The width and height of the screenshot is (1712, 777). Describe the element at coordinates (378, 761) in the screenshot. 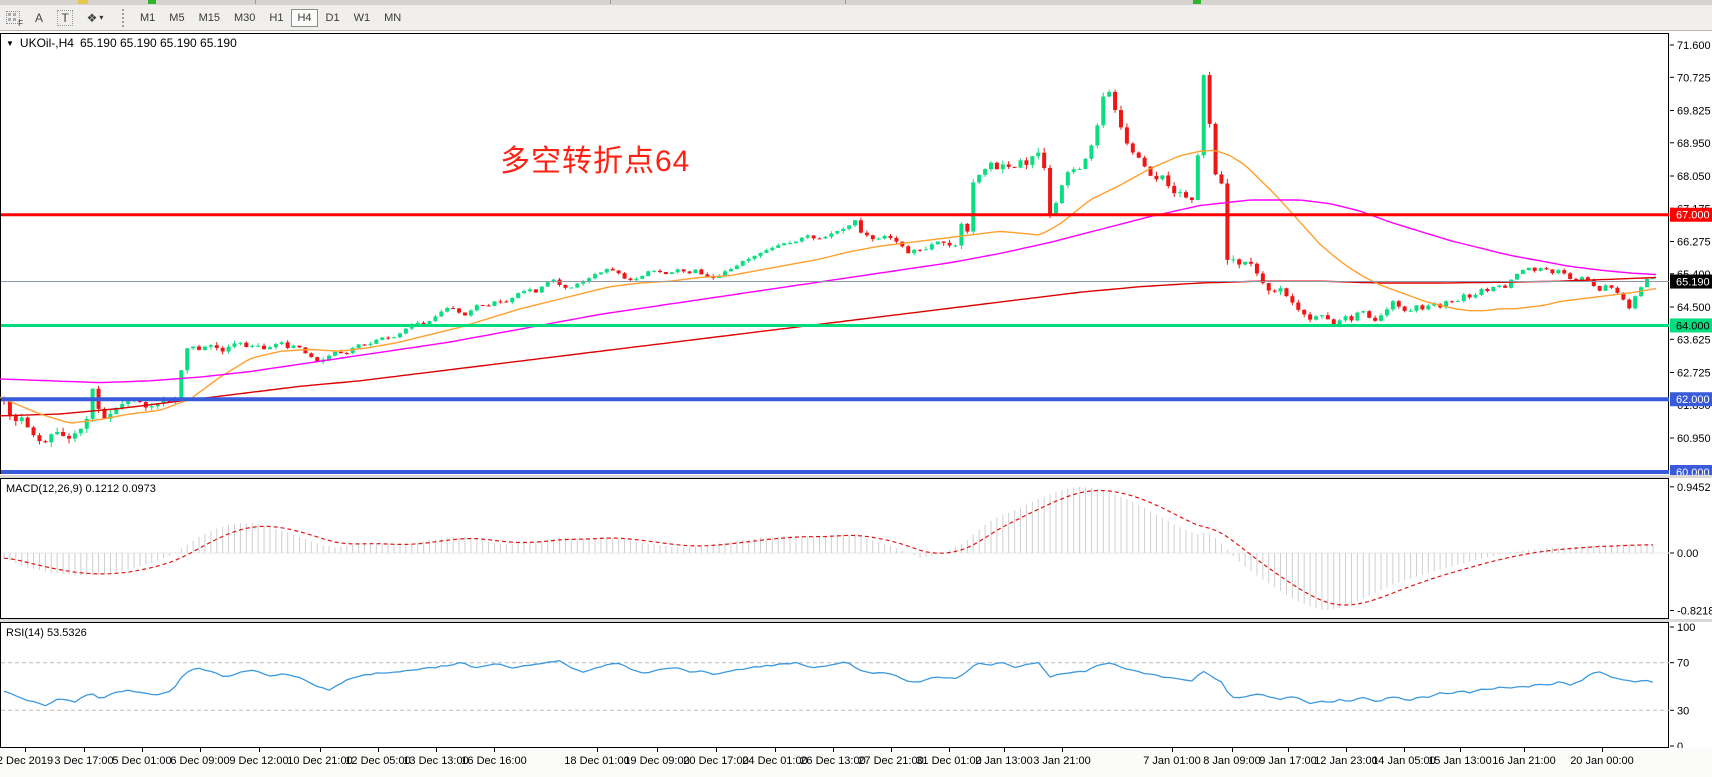

I see `time-label: 12 Dec 05:00` at that location.